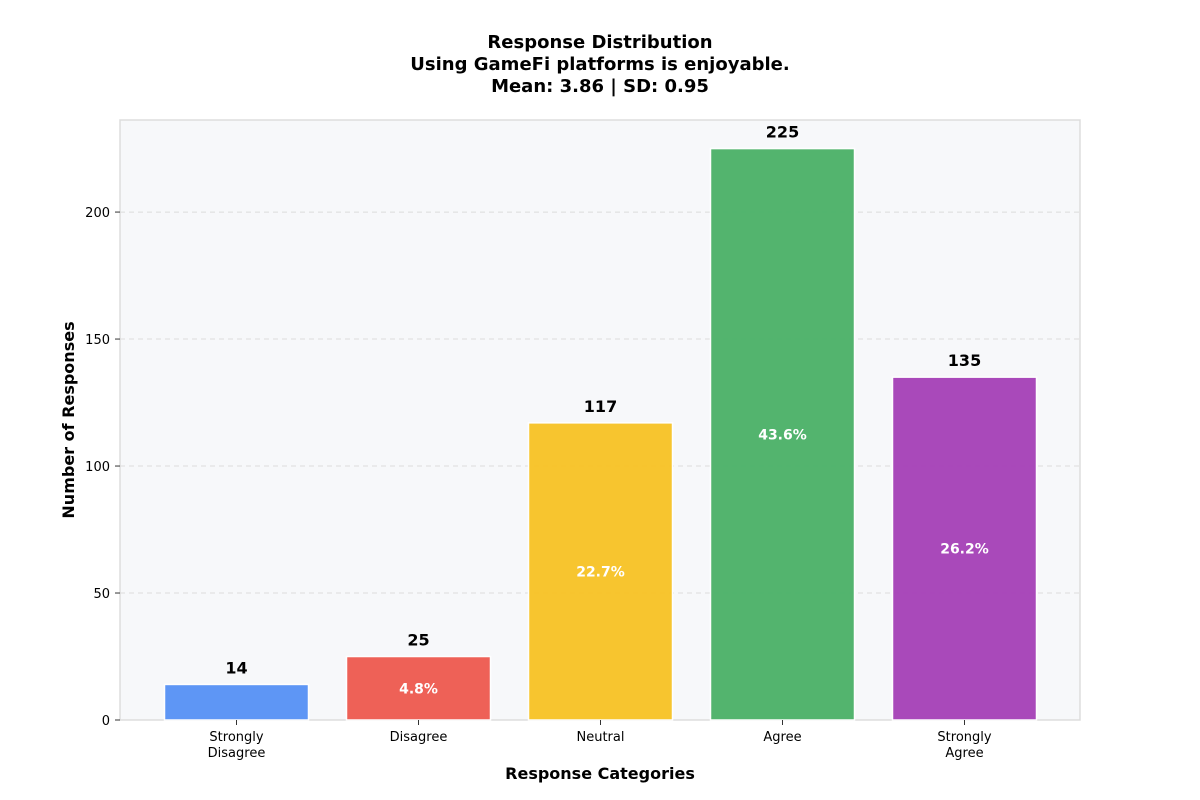 The width and height of the screenshot is (1200, 800). I want to click on bar-value-label: 25, so click(418, 640).